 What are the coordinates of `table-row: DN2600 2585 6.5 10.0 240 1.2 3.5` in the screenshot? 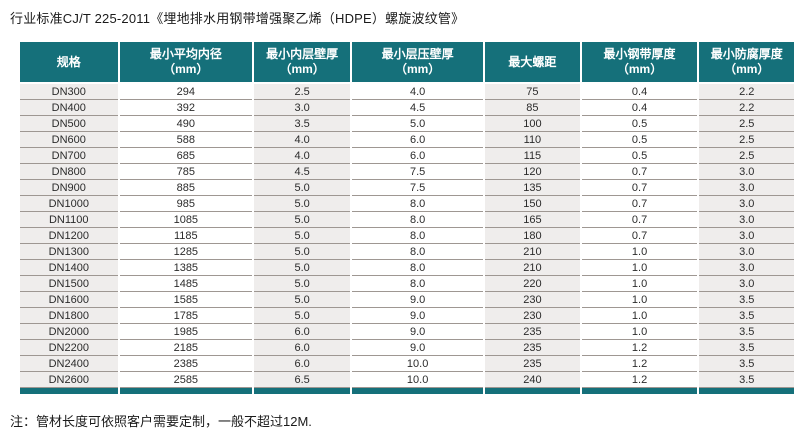 It's located at (407, 380).